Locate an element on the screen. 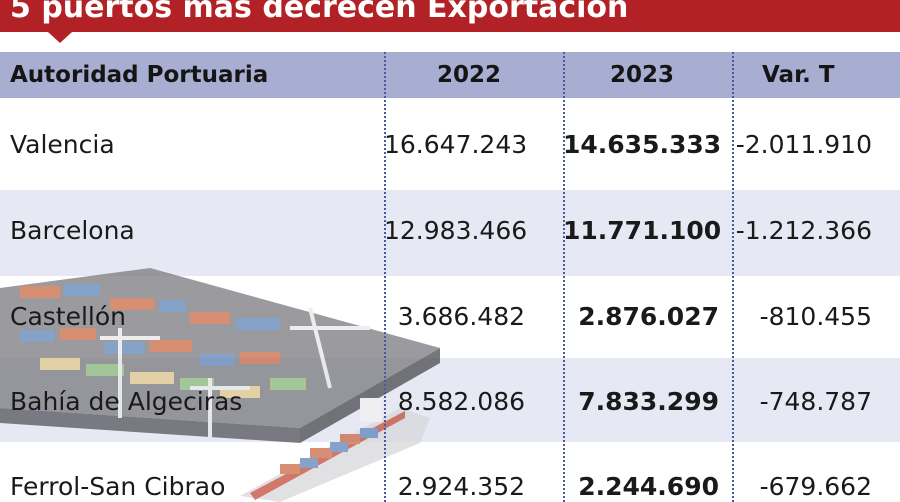  port-name: Valencia is located at coordinates (62, 144).